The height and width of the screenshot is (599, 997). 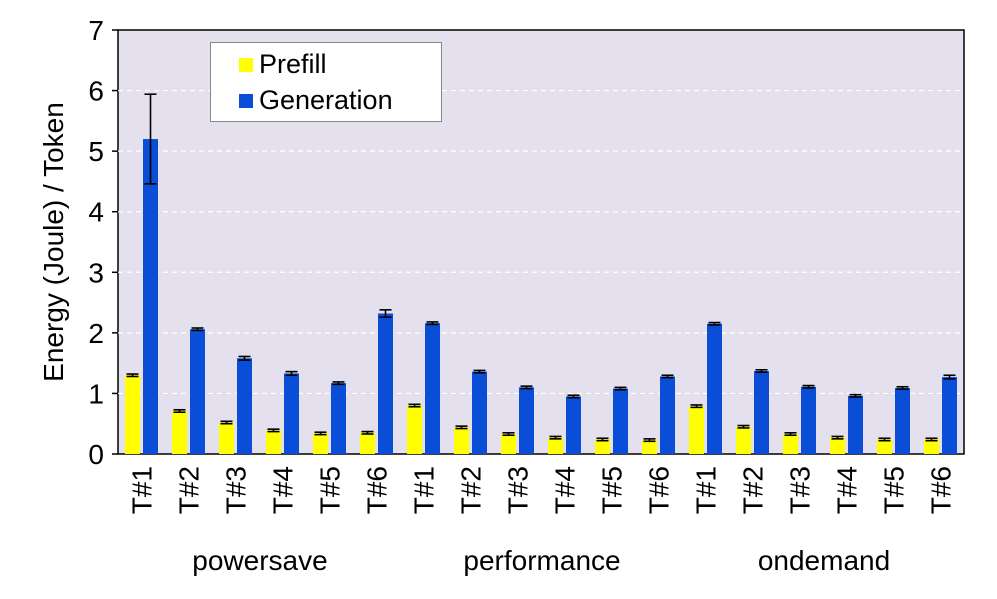 I want to click on y-axis: 0 1 2 3 4 5 6 7, so click(x=103, y=242).